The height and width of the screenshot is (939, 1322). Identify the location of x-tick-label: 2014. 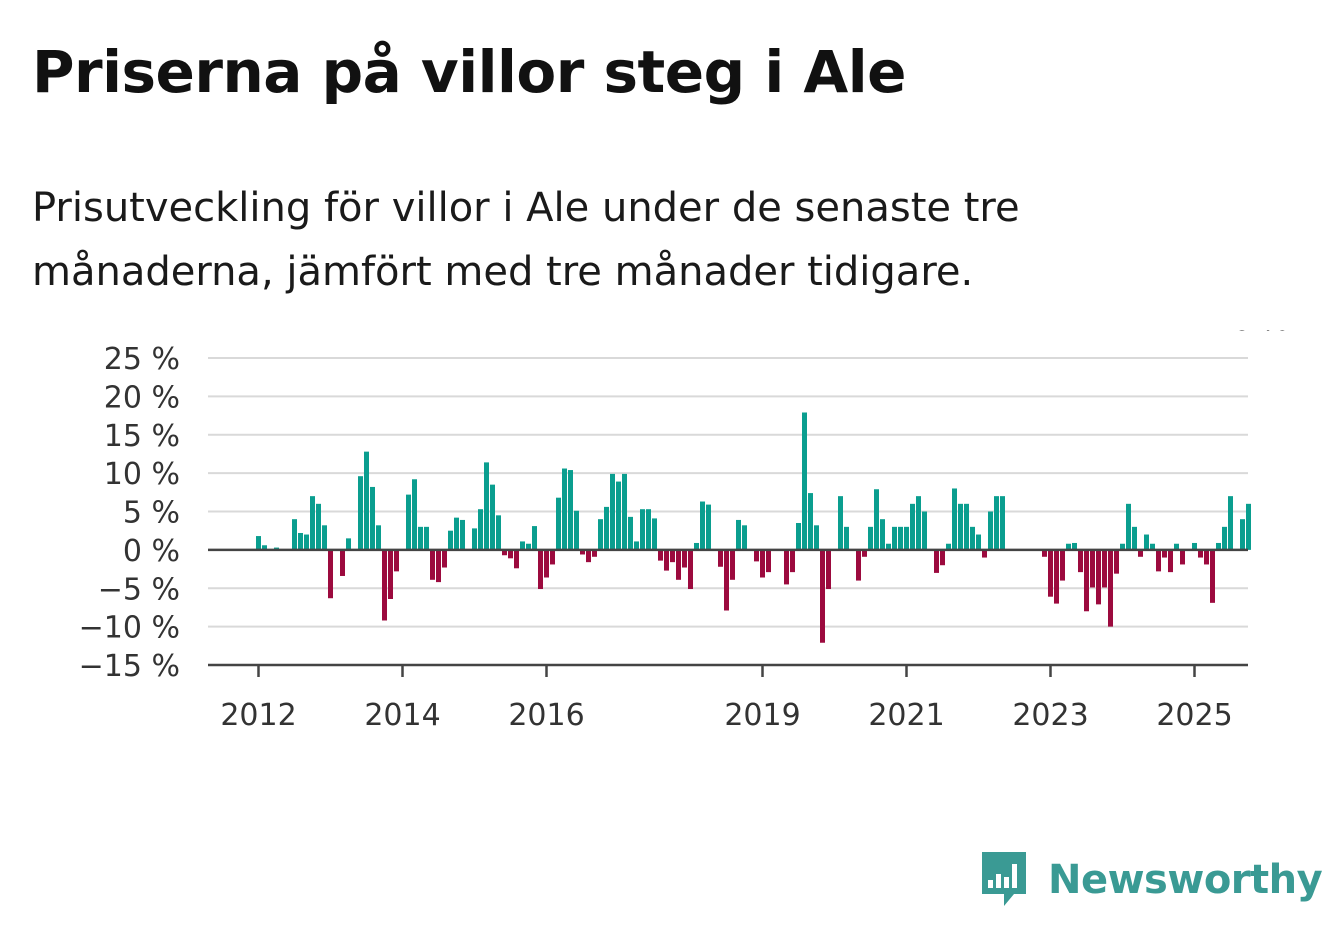
(402, 715).